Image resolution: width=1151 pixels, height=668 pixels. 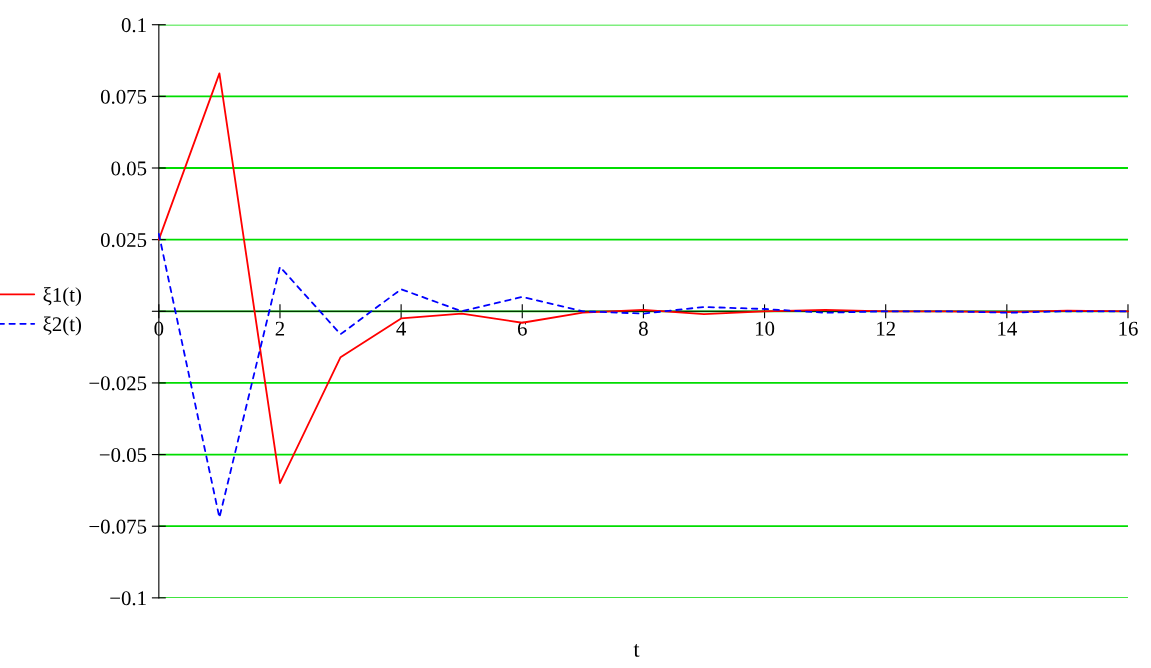 What do you see at coordinates (280, 328) in the screenshot?
I see `x-tick-label: 2` at bounding box center [280, 328].